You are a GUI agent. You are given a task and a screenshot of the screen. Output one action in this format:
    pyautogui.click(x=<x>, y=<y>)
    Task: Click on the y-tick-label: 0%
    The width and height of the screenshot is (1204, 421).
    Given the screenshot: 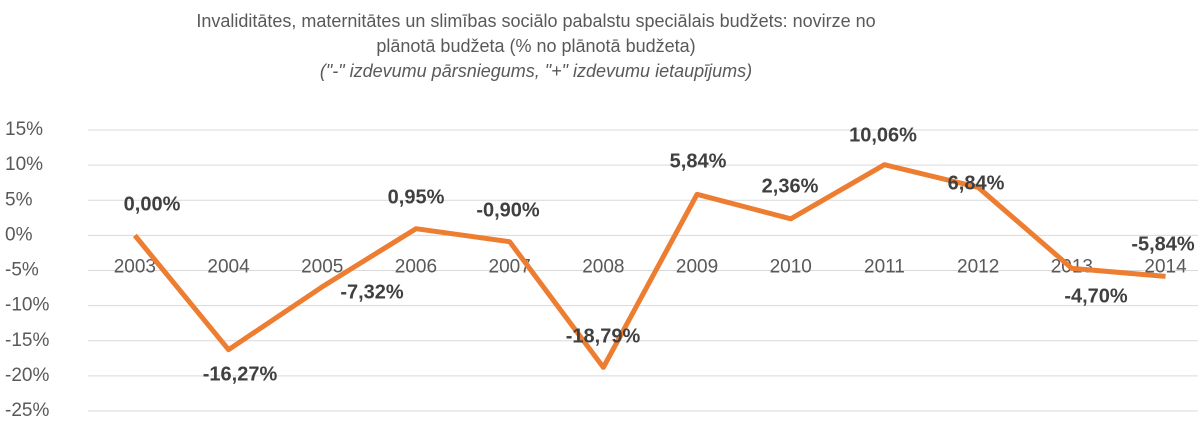 What is the action you would take?
    pyautogui.click(x=19, y=234)
    